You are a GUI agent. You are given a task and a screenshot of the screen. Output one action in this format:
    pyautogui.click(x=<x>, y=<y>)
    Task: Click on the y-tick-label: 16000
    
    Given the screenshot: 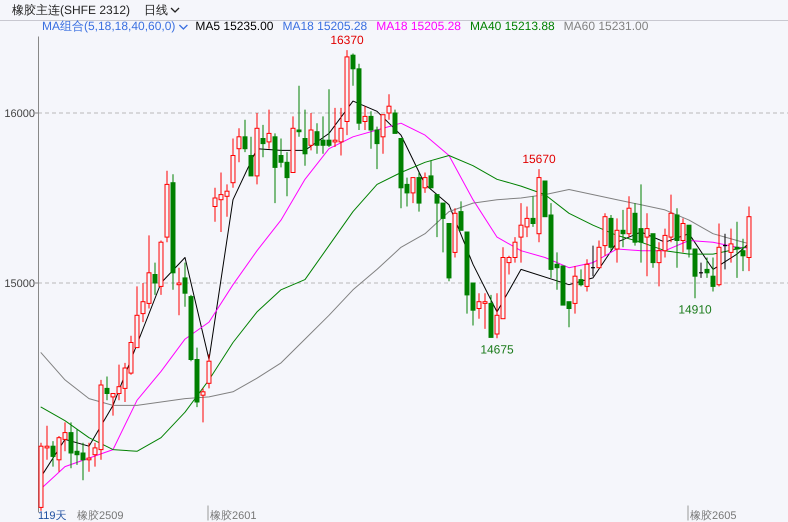 What is the action you would take?
    pyautogui.click(x=19, y=114)
    